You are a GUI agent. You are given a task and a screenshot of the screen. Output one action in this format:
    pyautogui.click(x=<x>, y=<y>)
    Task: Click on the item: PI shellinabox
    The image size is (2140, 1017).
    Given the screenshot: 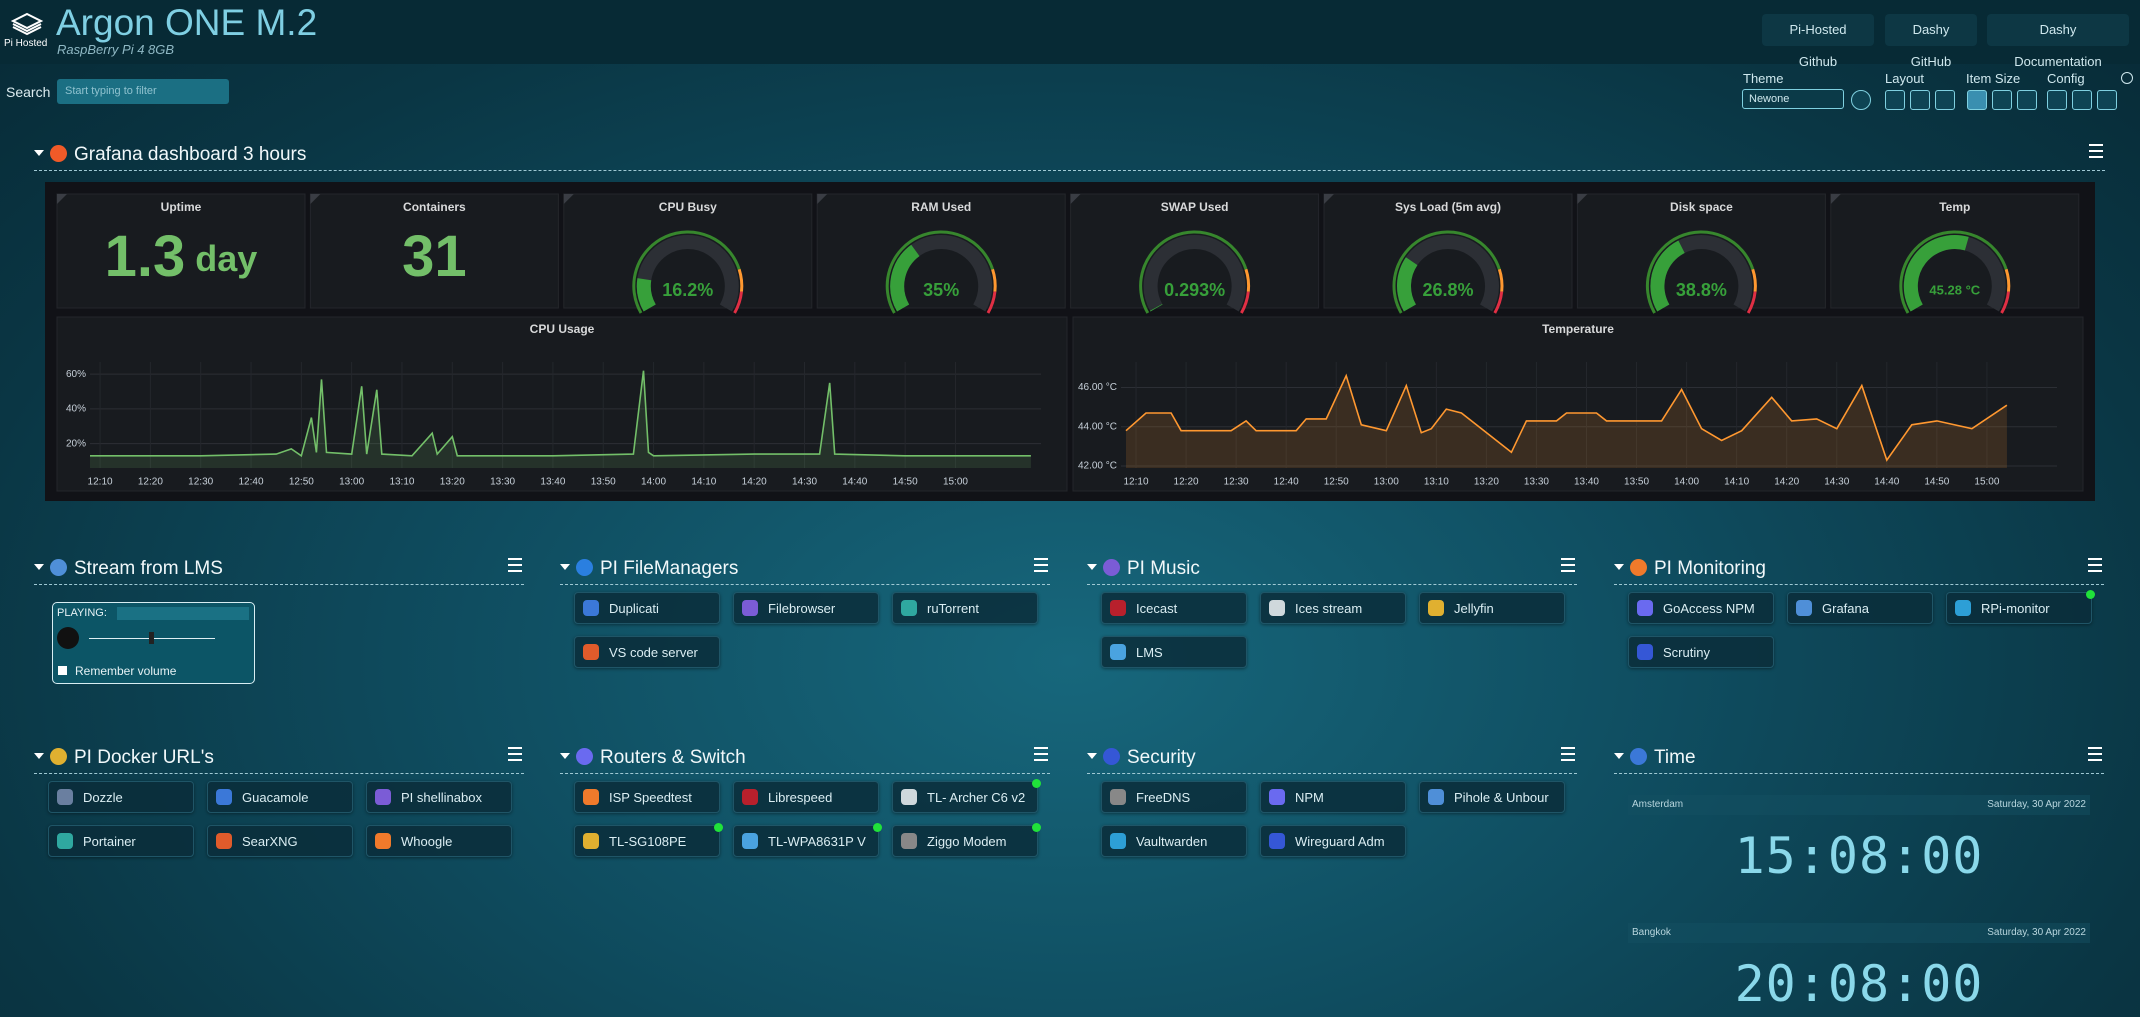 What is the action you would take?
    pyautogui.click(x=439, y=797)
    